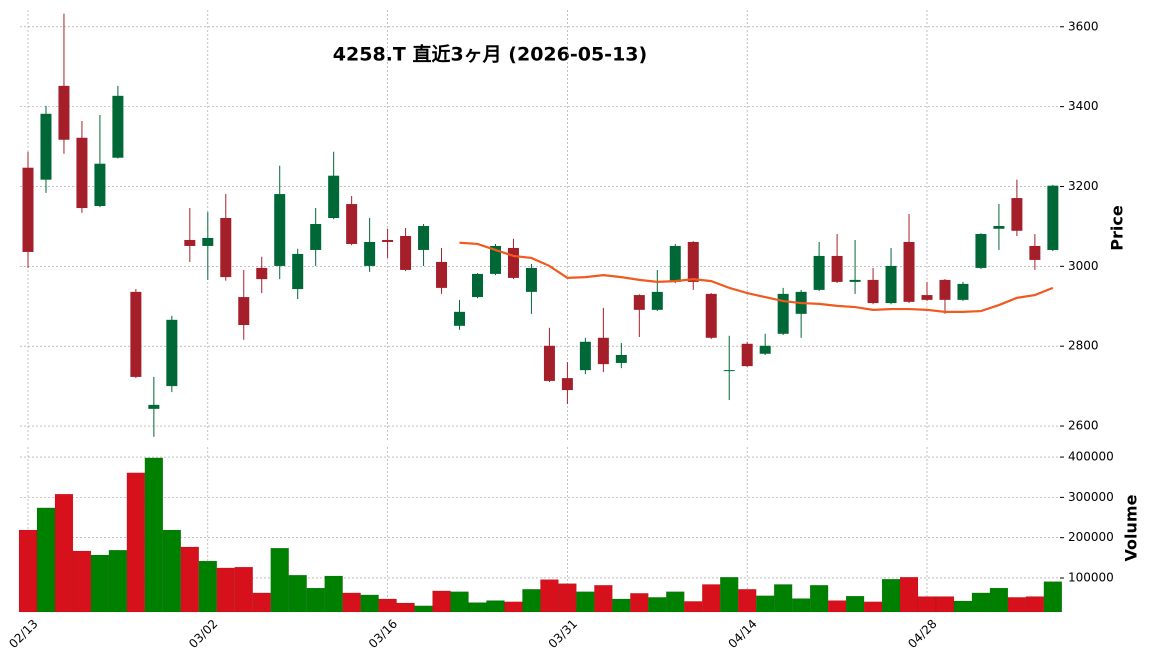 This screenshot has width=1152, height=670. Describe the element at coordinates (1131, 527) in the screenshot. I see `y-axis-label: Volume` at that location.